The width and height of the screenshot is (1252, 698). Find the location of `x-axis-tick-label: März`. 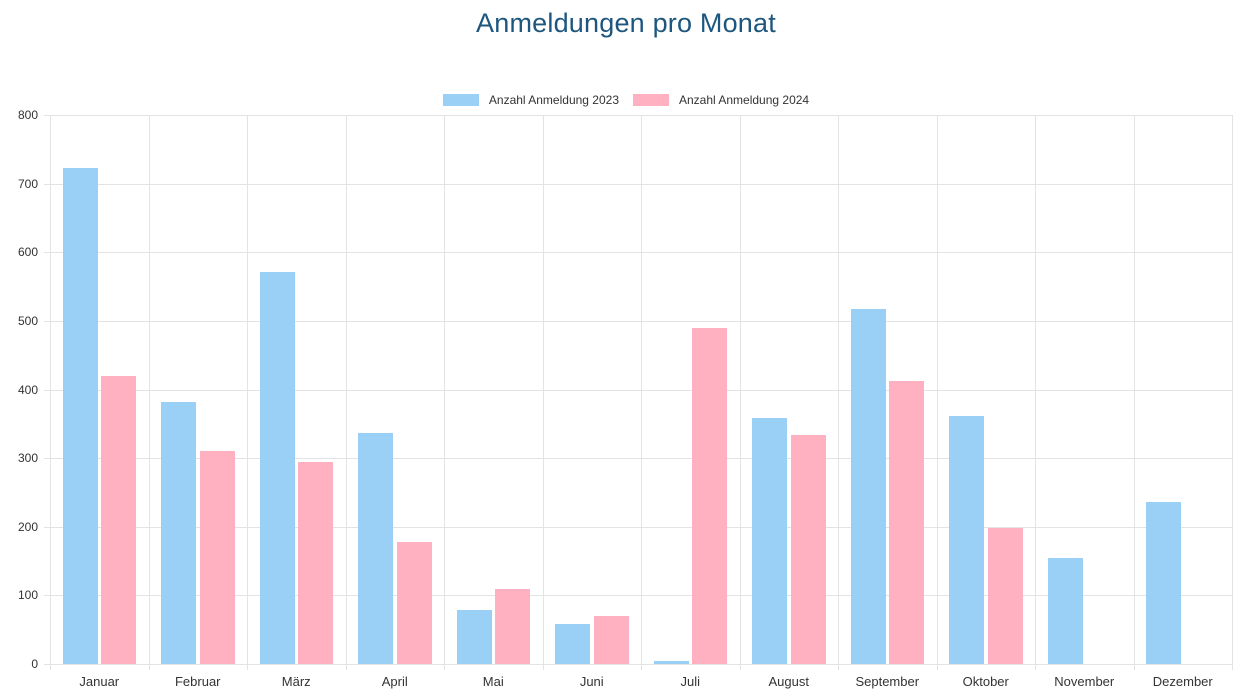

x-axis-tick-label: März is located at coordinates (296, 681).